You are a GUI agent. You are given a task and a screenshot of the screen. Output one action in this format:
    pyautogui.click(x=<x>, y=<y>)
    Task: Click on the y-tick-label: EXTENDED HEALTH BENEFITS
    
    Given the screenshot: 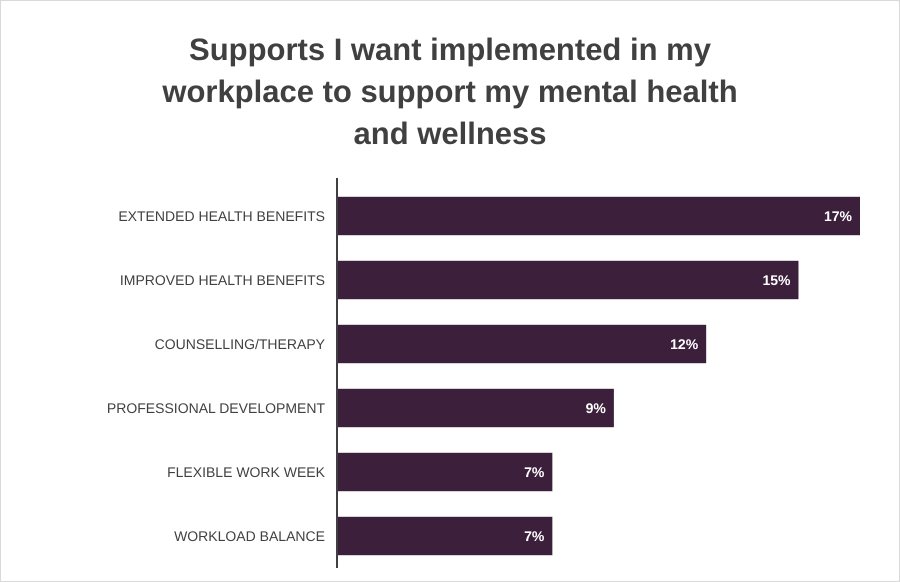 What is the action you would take?
    pyautogui.click(x=221, y=216)
    